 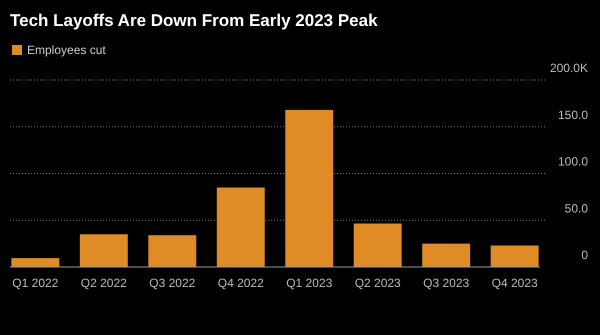 What do you see at coordinates (35, 283) in the screenshot?
I see `x-tick-label: Q1 2022` at bounding box center [35, 283].